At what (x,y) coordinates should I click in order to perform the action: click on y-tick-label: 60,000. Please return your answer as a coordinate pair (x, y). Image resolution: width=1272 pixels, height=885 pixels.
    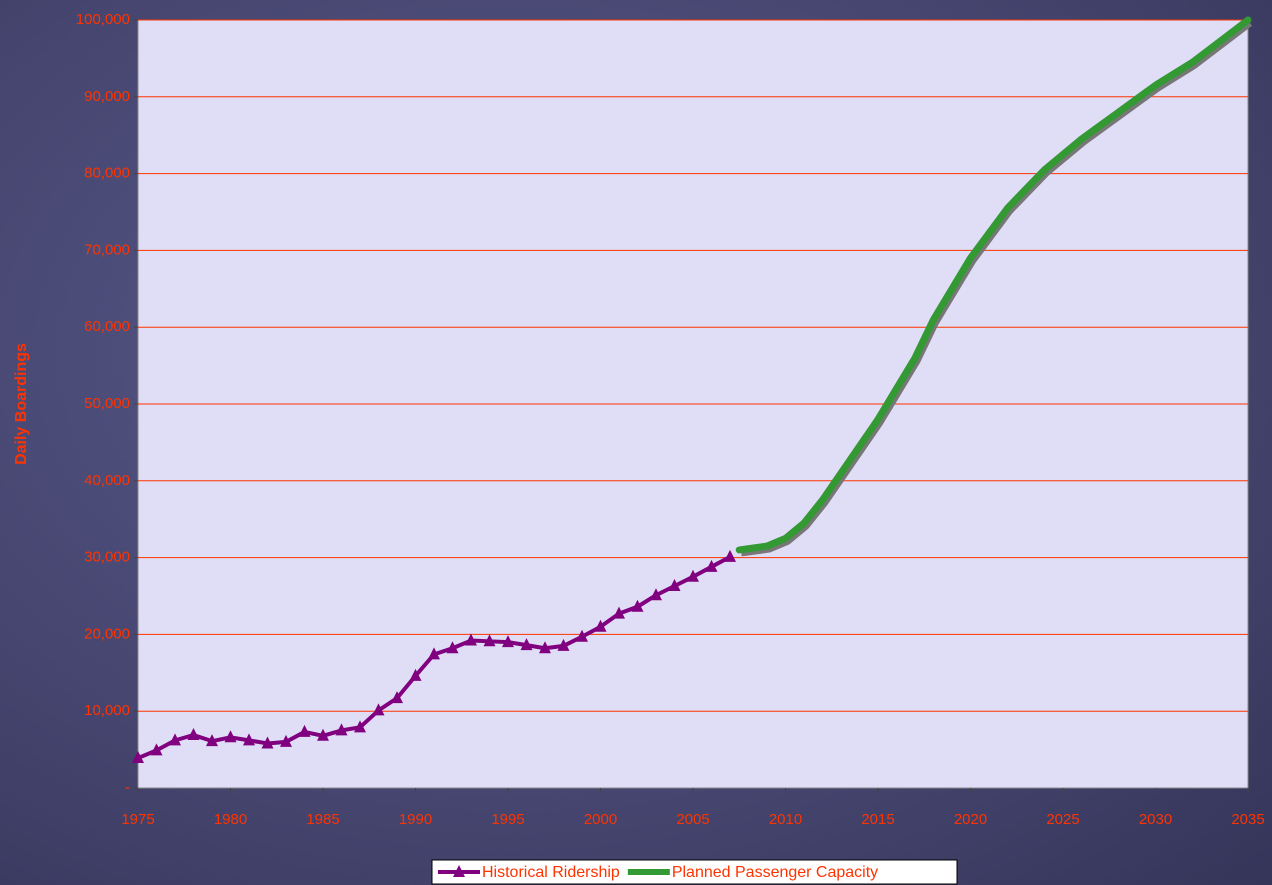
    Looking at the image, I should click on (107, 326).